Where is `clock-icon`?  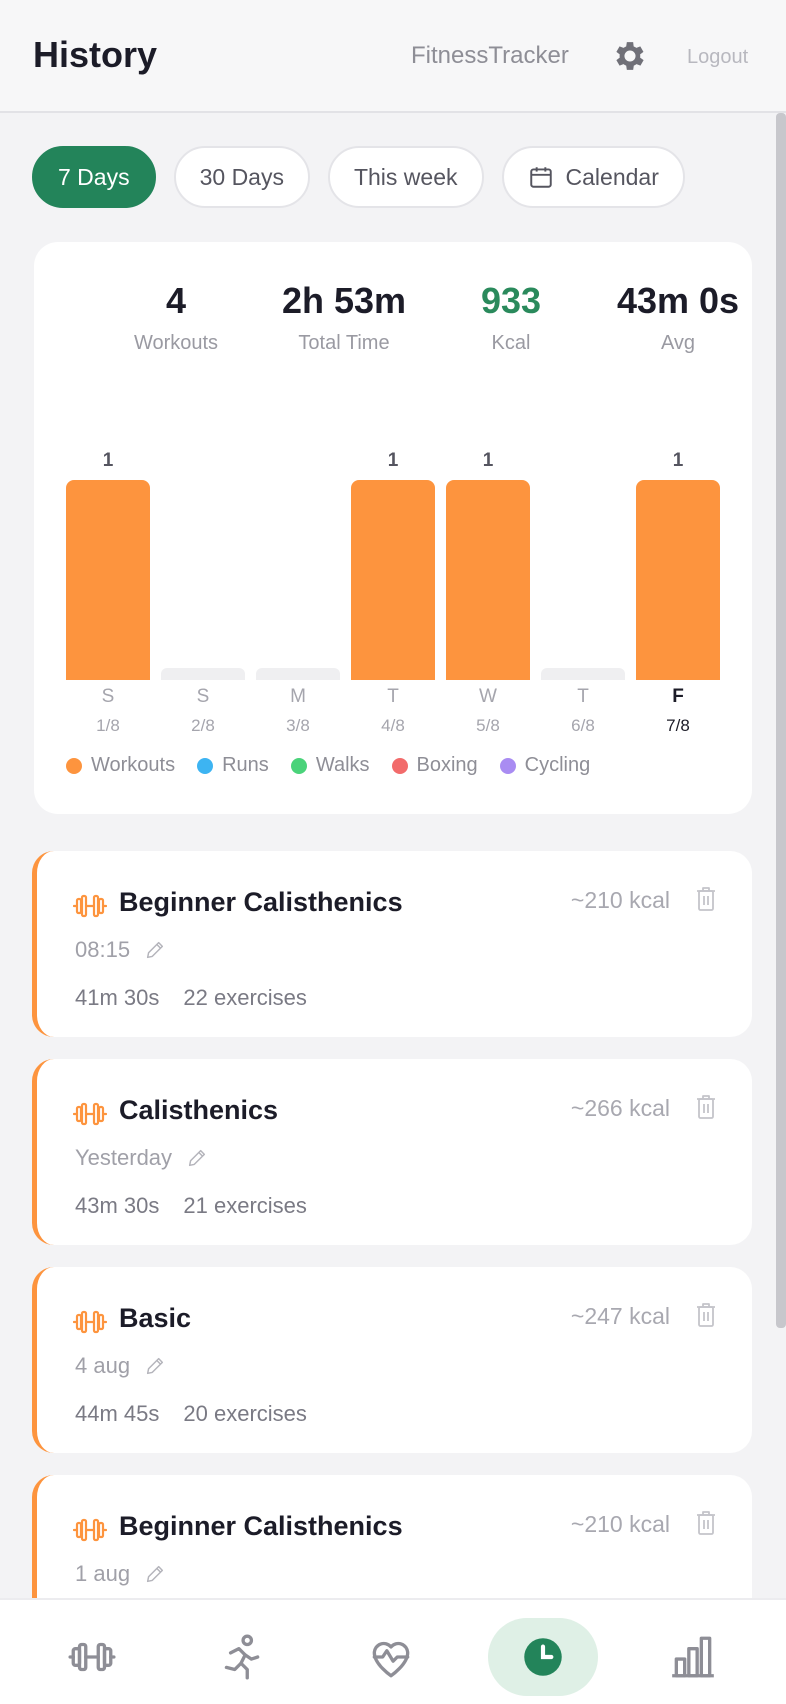 clock-icon is located at coordinates (543, 1657).